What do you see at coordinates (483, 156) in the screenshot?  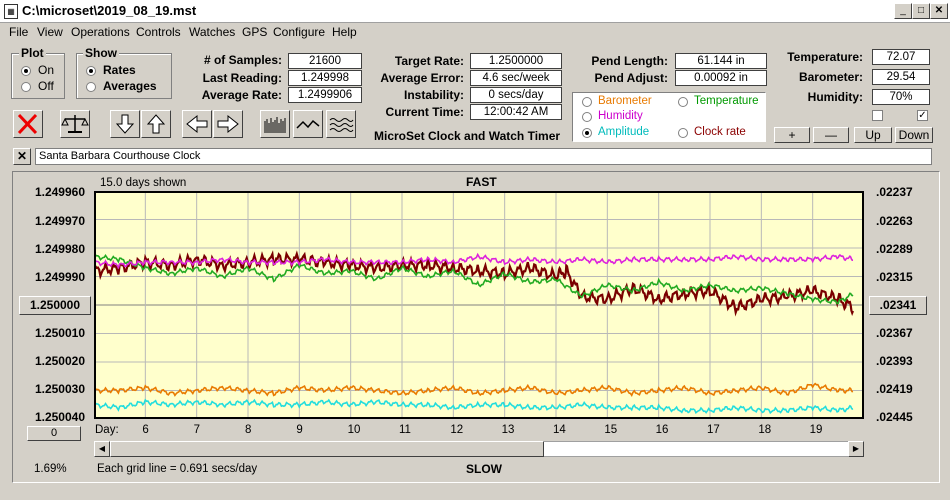 I see `clock-name-field: Santa Barbara Courthouse Clock` at bounding box center [483, 156].